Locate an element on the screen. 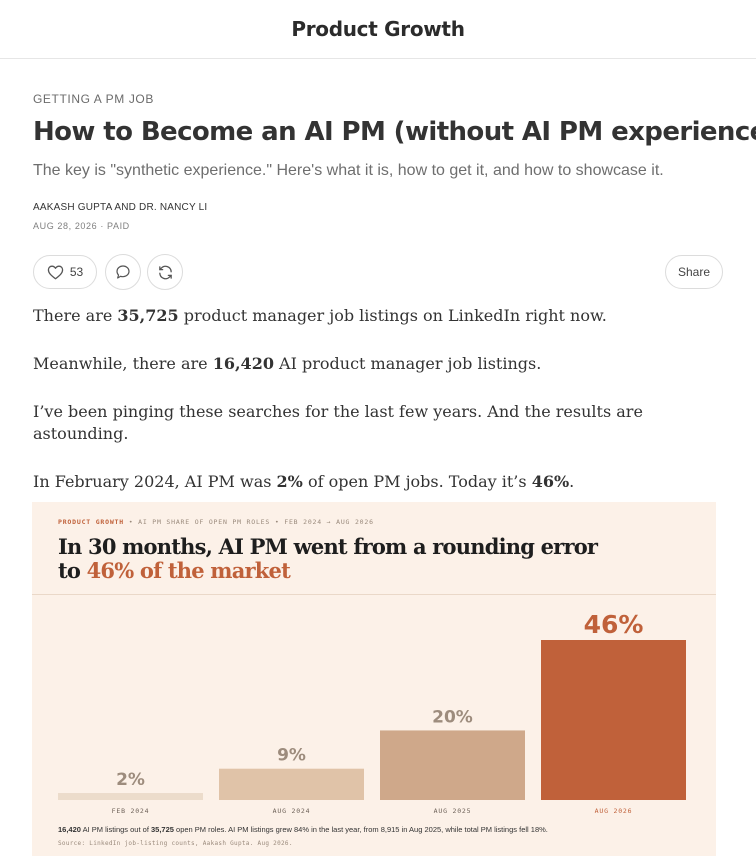  category-label: AUG 2025 is located at coordinates (453, 811).